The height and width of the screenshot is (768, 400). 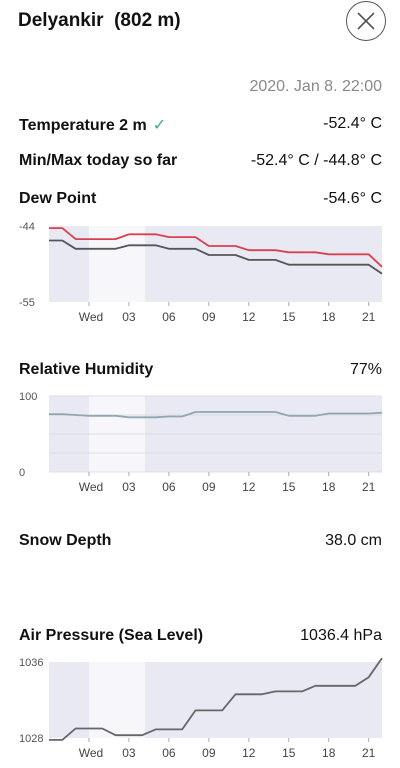 I want to click on observation-timestamp: 2020. Jan 8. 22:00, so click(x=315, y=86).